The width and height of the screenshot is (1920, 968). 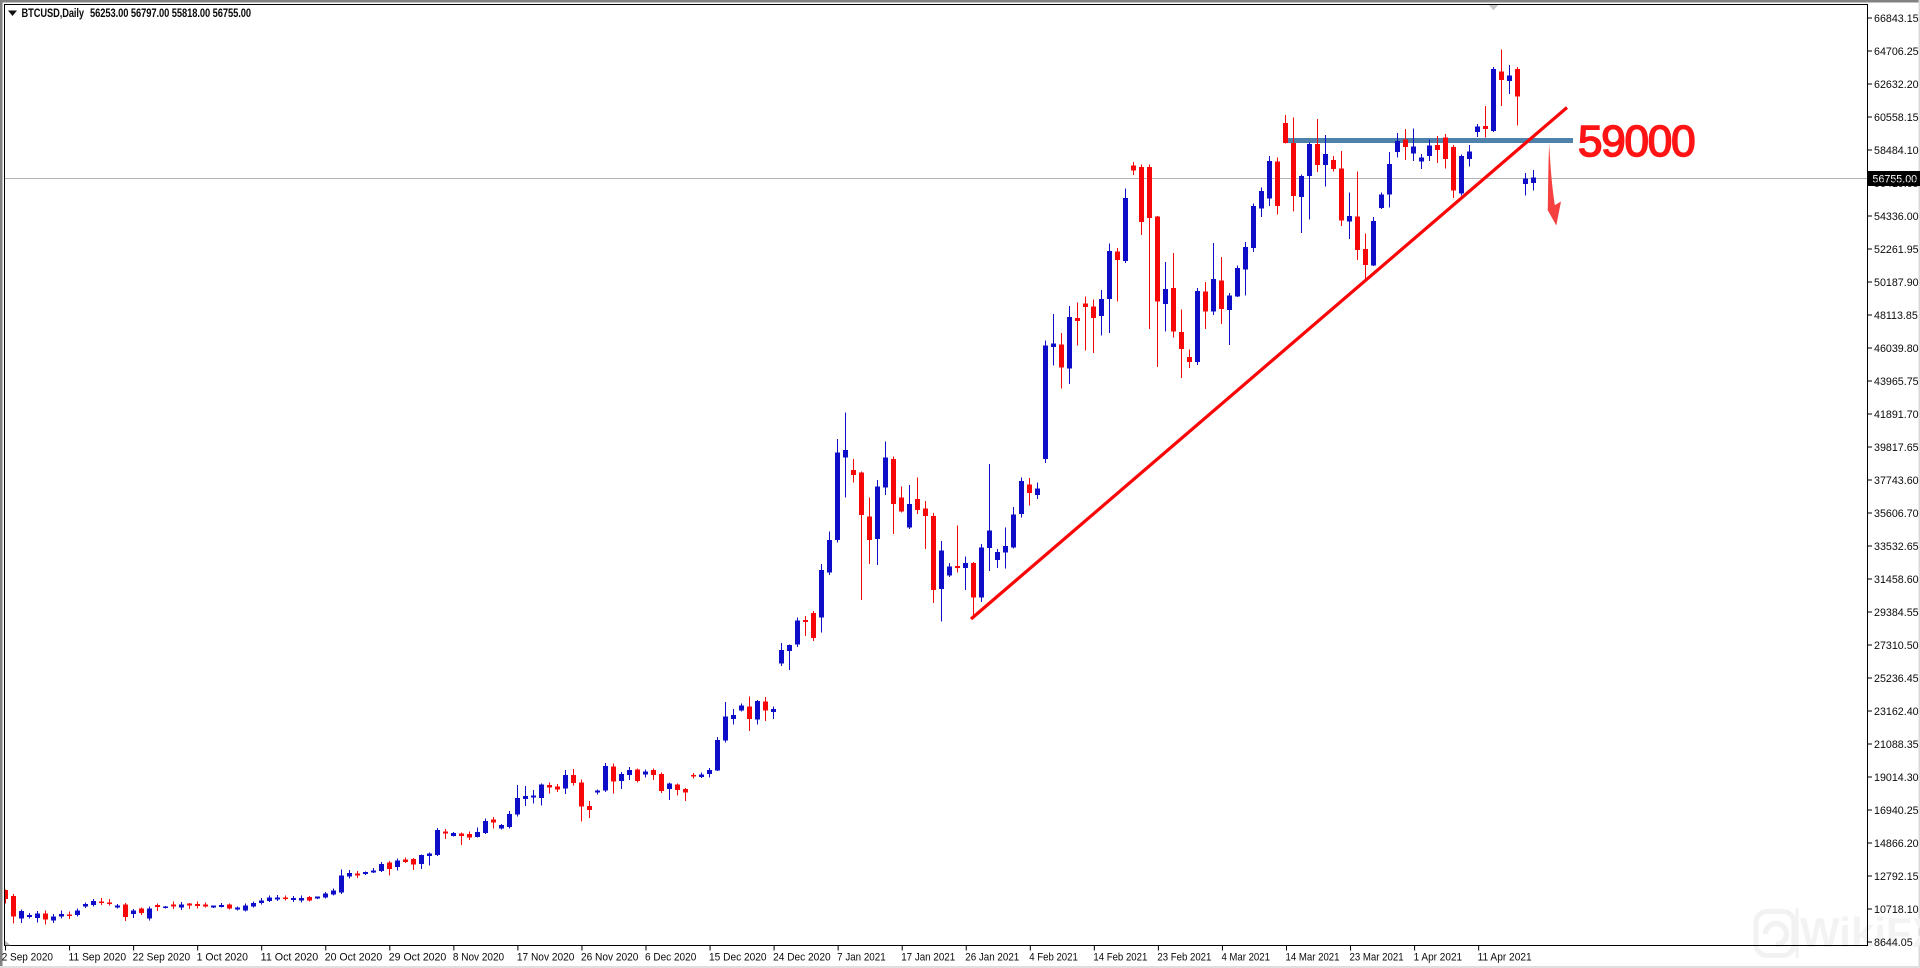 I want to click on svg-text: 14866.20, so click(x=1896, y=844).